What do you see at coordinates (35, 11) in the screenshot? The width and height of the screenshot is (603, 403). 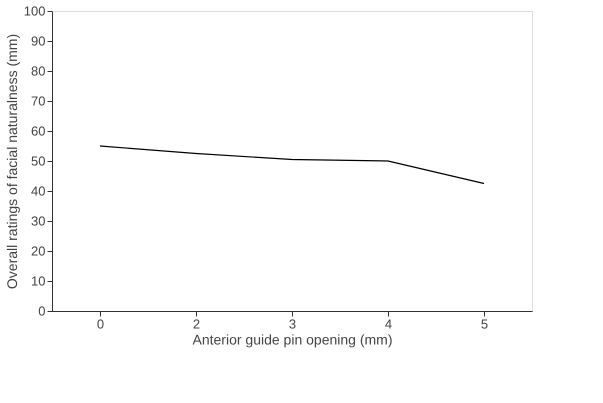 I see `y-tick-label: 100` at bounding box center [35, 11].